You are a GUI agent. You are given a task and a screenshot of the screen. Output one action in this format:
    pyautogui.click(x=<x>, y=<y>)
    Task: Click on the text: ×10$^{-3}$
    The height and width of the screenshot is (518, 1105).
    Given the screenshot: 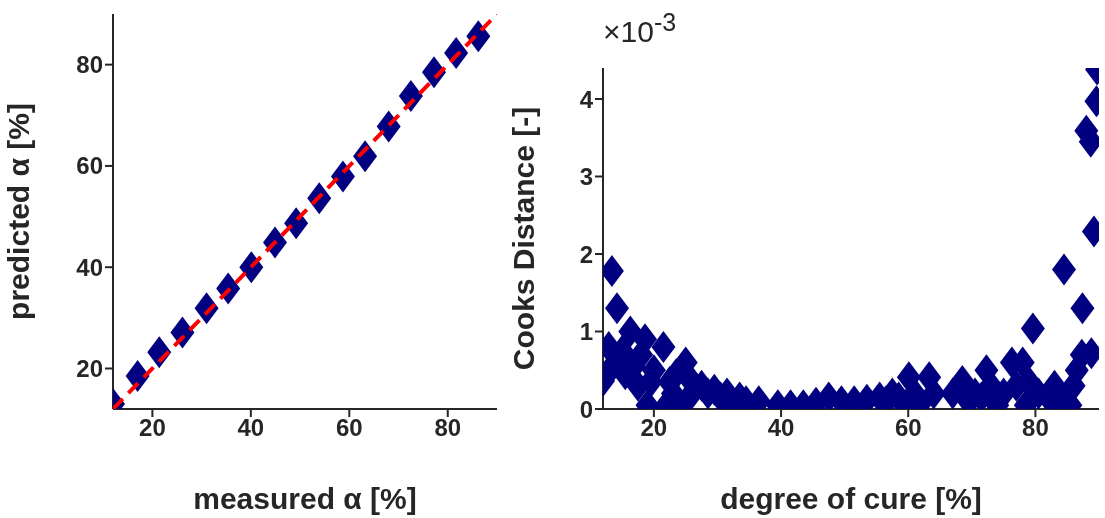 What is the action you would take?
    pyautogui.click(x=640, y=28)
    